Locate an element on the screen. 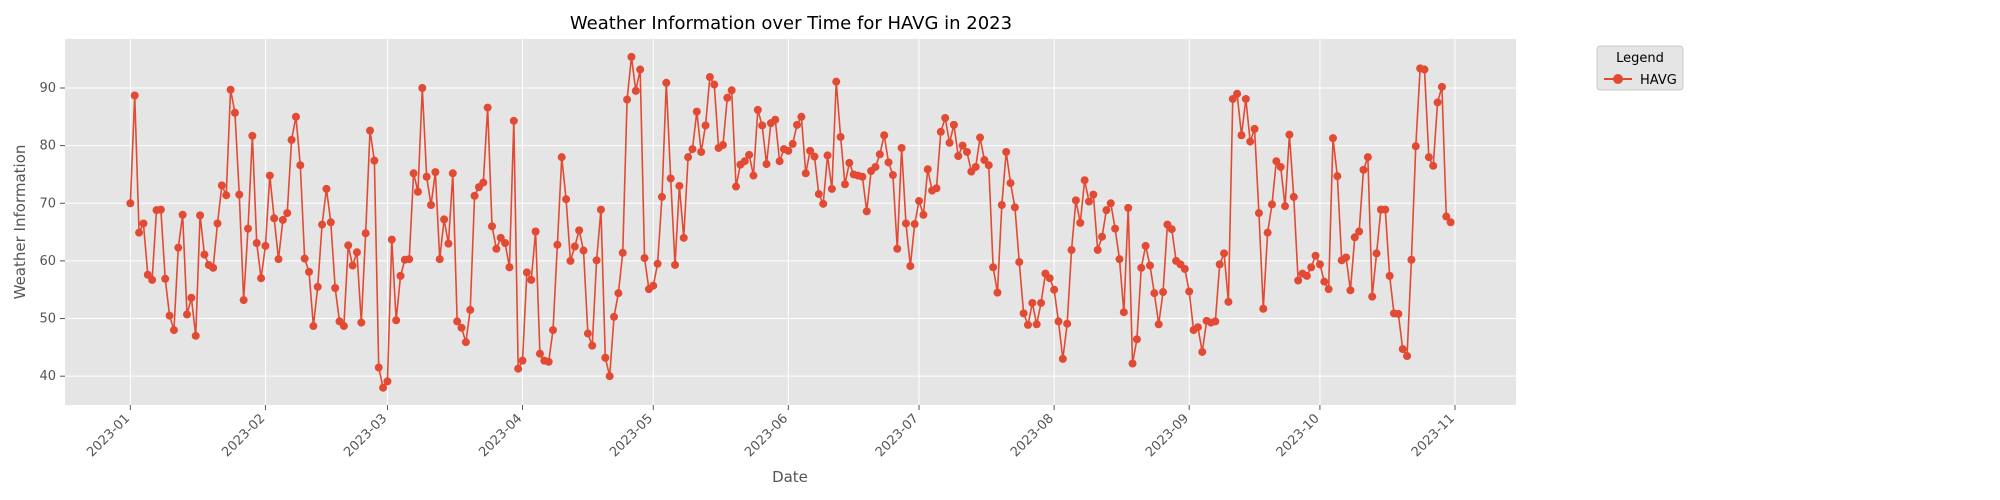  y-tick-label: 70 is located at coordinates (47, 203).